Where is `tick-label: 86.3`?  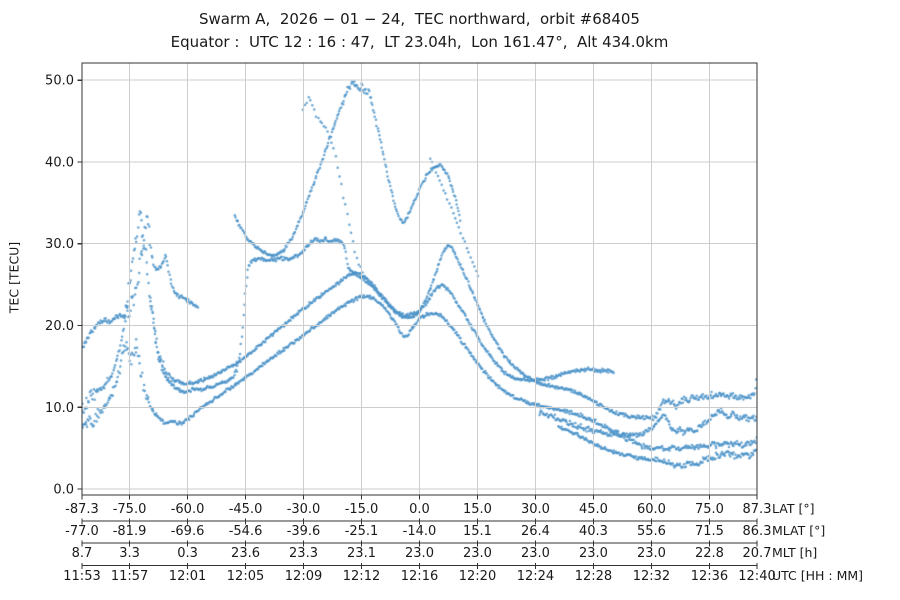
tick-label: 86.3 is located at coordinates (757, 531).